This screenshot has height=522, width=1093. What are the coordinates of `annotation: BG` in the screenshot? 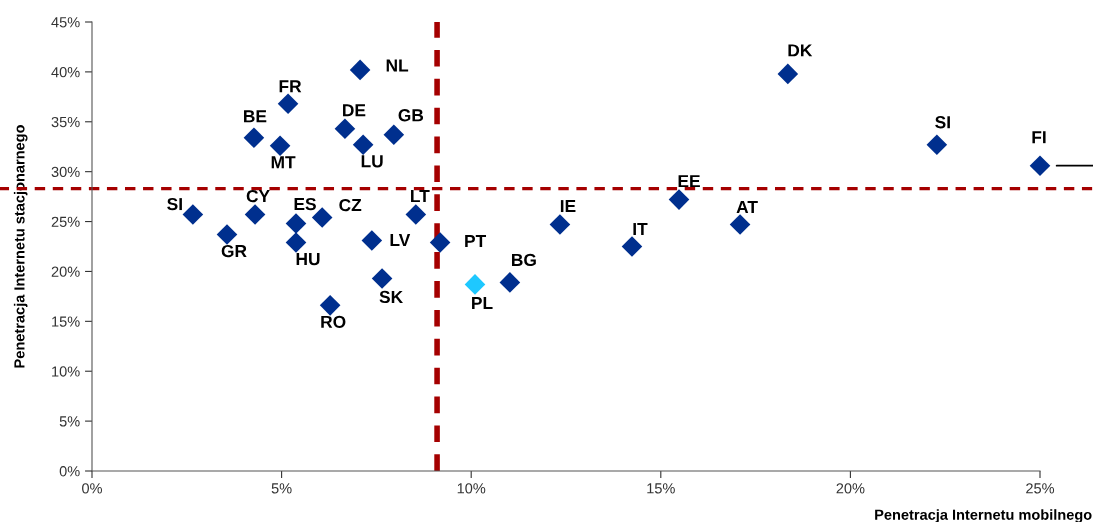 It's located at (524, 260).